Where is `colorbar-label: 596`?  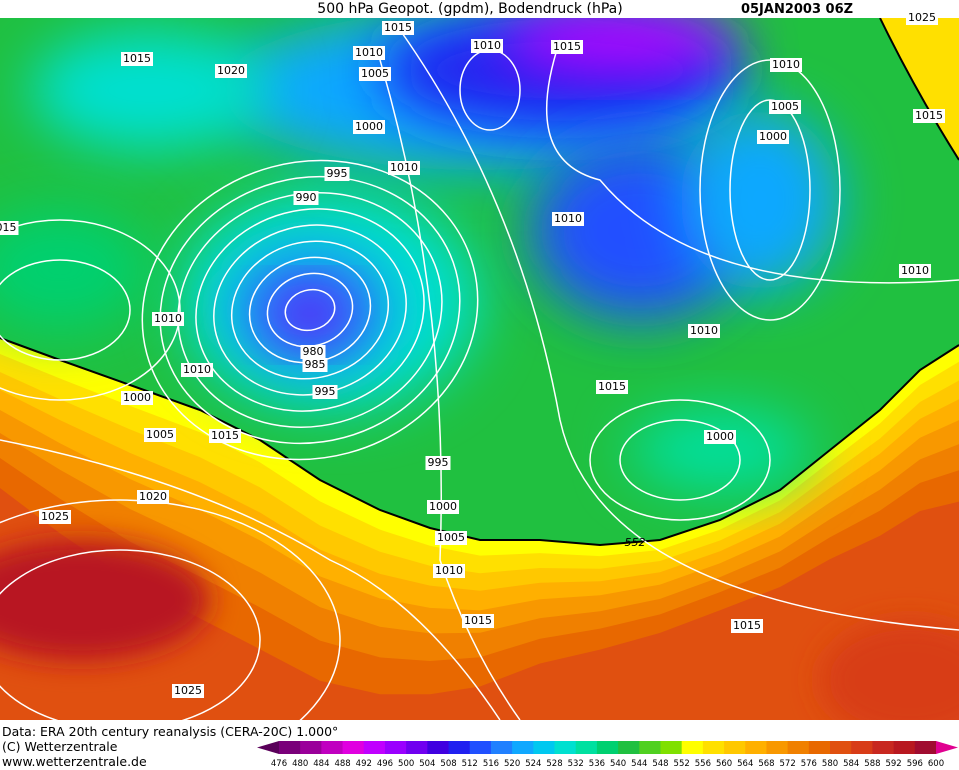
colorbar-label: 596 is located at coordinates (915, 764).